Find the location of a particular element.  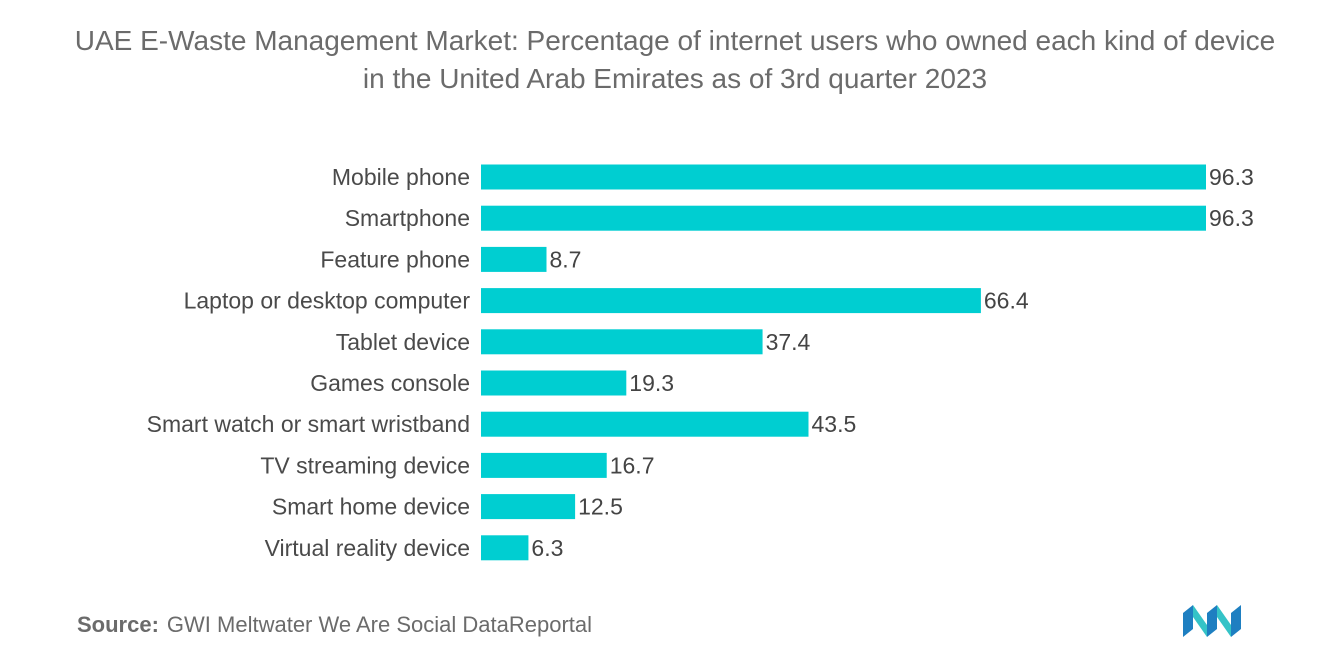

value-label: 8.7 is located at coordinates (565, 259).